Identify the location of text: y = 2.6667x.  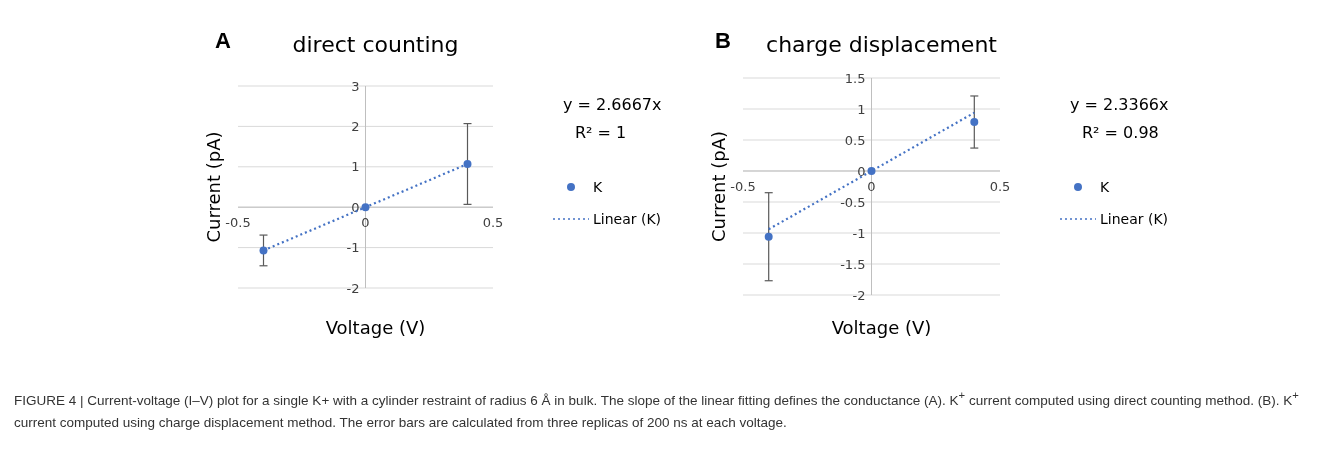
(612, 104).